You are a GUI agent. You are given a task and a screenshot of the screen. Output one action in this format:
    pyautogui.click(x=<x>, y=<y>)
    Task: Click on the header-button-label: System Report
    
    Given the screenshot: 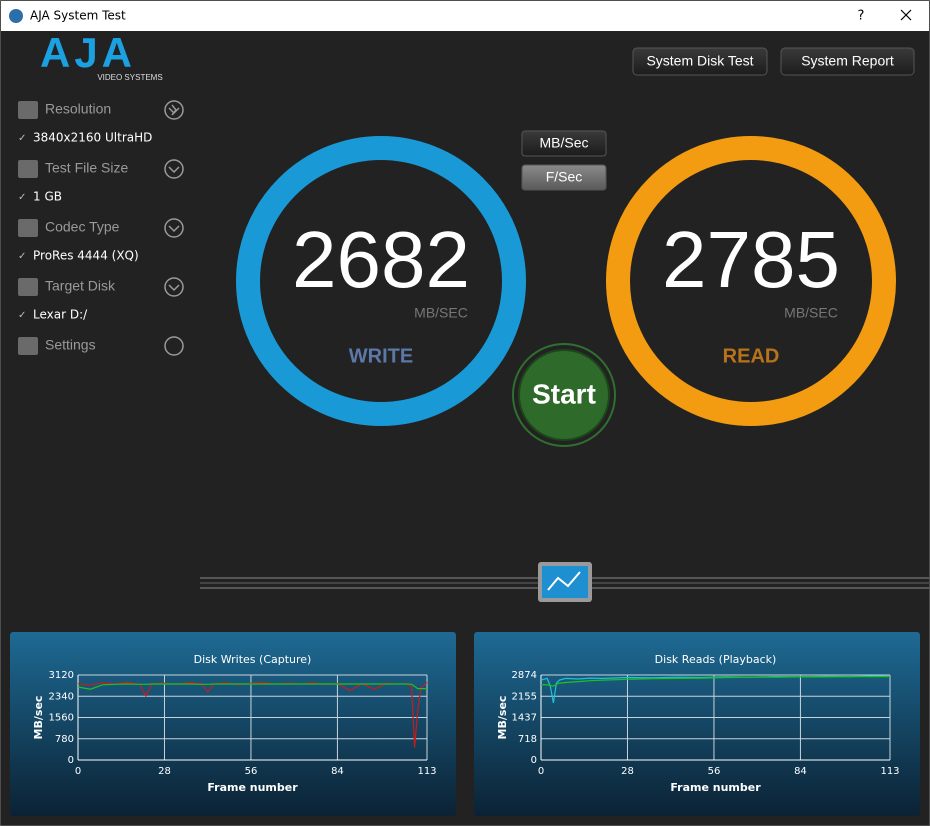 What is the action you would take?
    pyautogui.click(x=847, y=61)
    